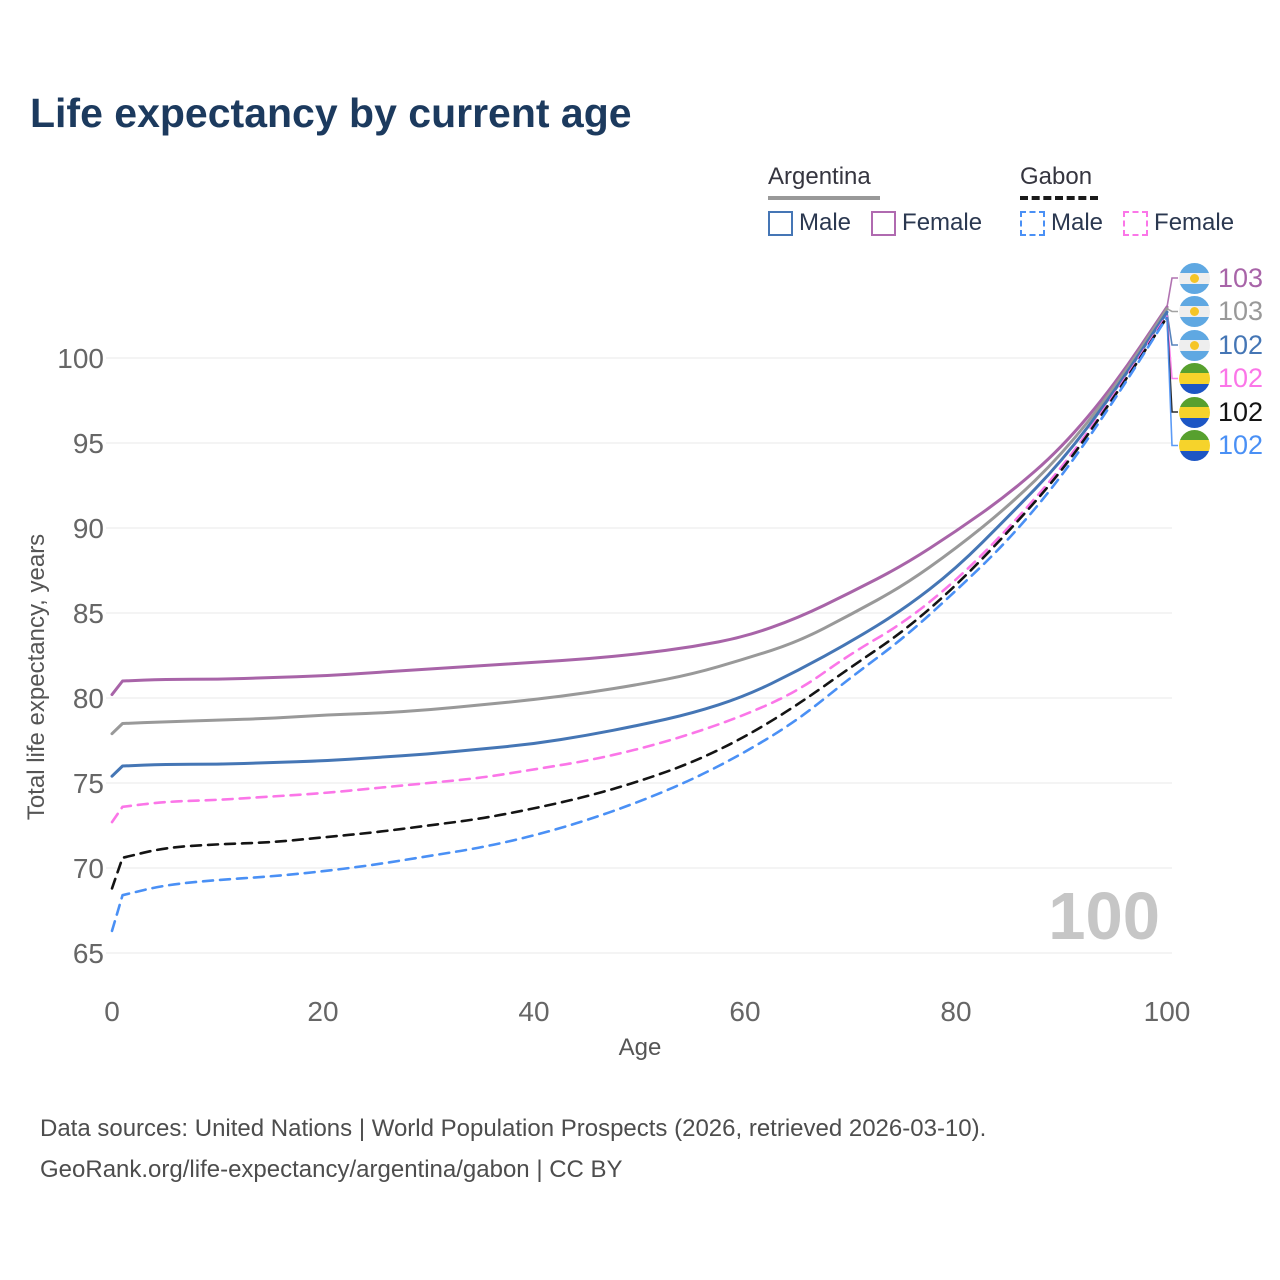 This screenshot has height=1280, width=1280. Describe the element at coordinates (885, 200) in the screenshot. I see `legend-group-argentina: Argentina Male Female` at that location.